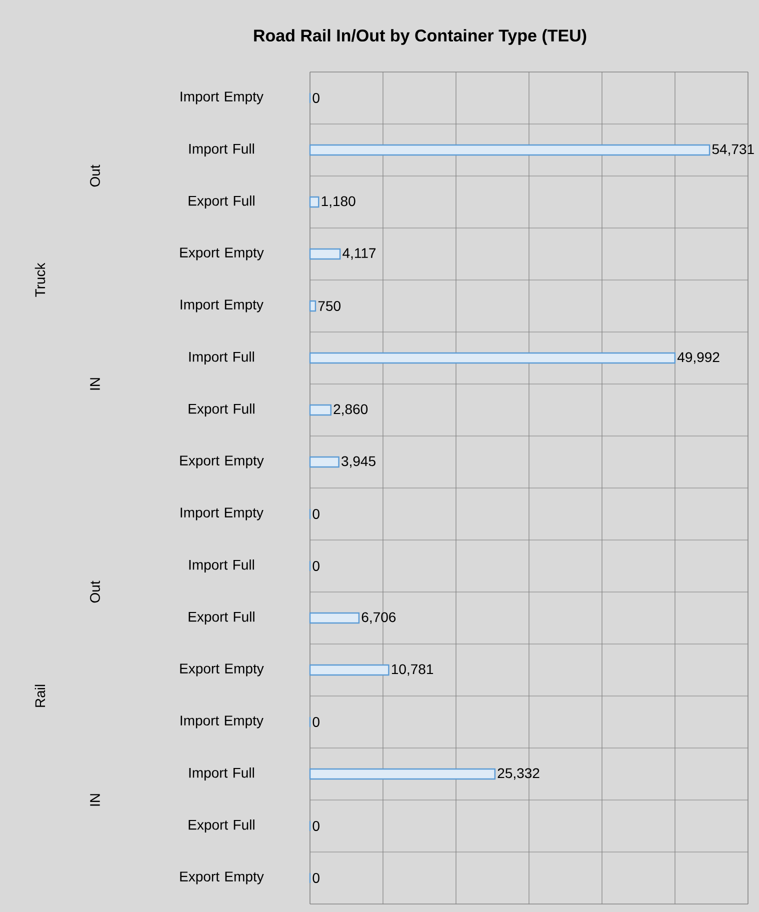 This screenshot has height=912, width=759. Describe the element at coordinates (329, 306) in the screenshot. I see `data-label: 750` at that location.